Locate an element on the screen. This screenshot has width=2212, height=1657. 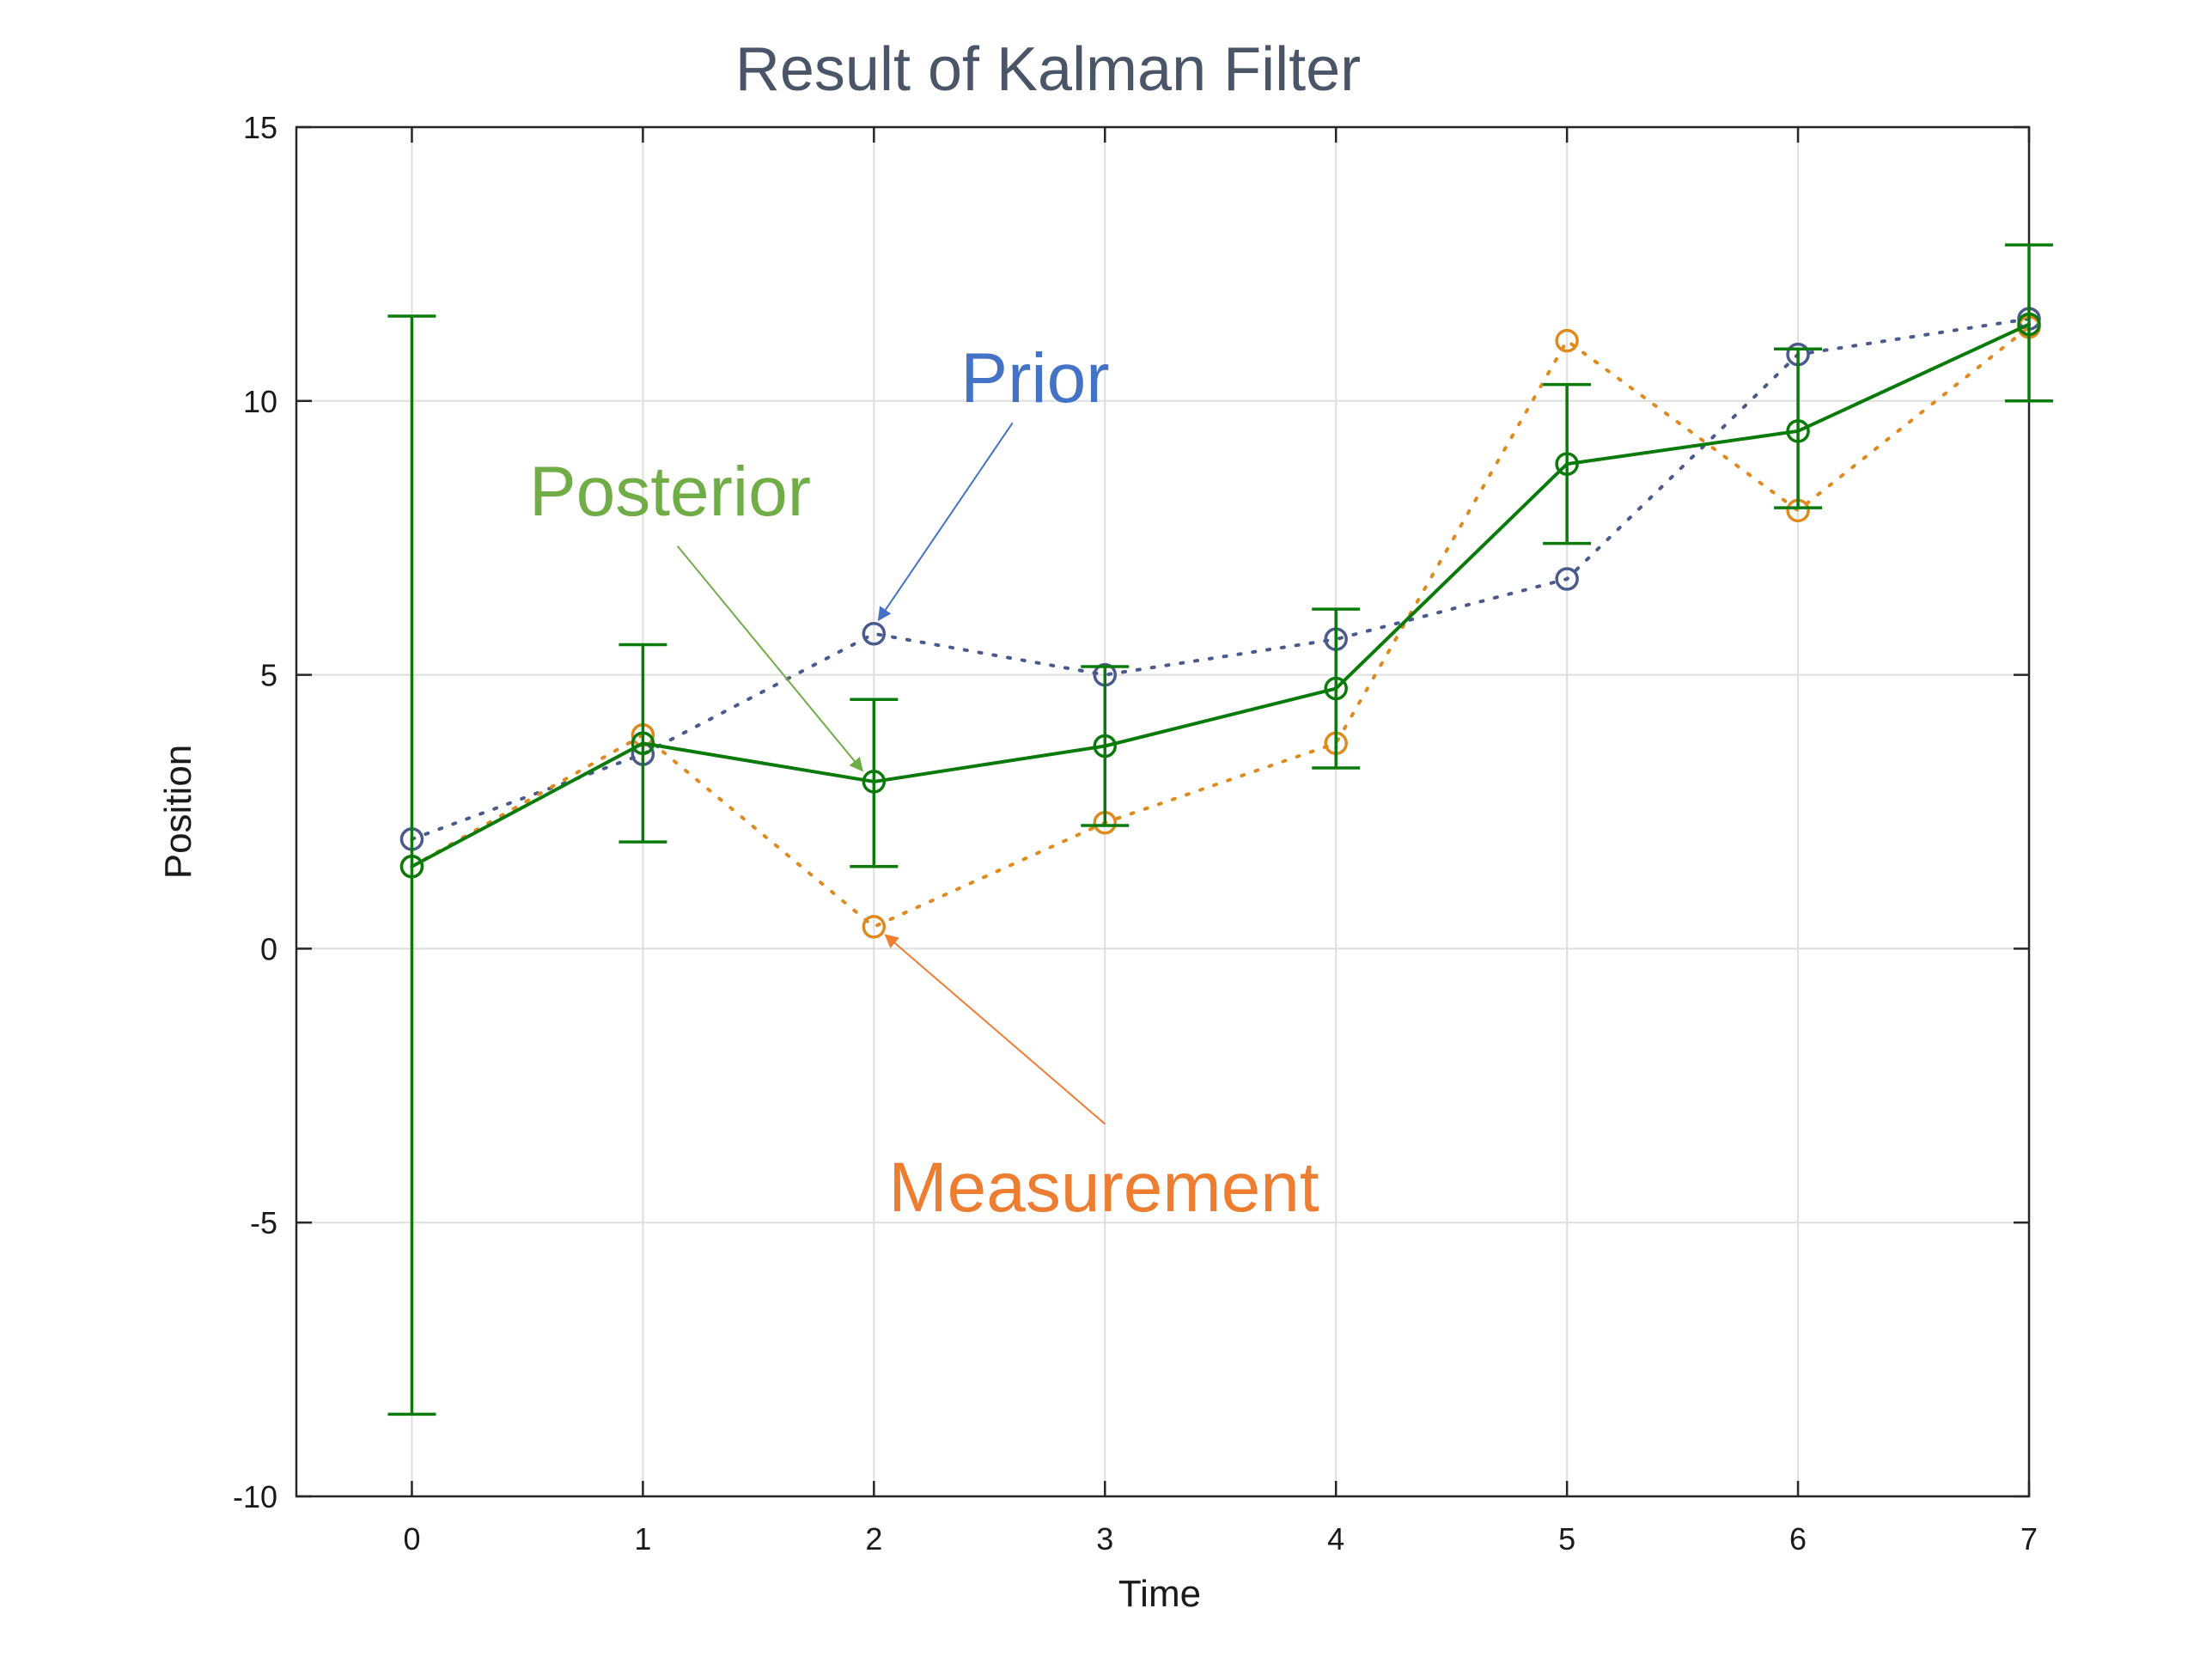
y-tick-label: 5 is located at coordinates (268, 675).